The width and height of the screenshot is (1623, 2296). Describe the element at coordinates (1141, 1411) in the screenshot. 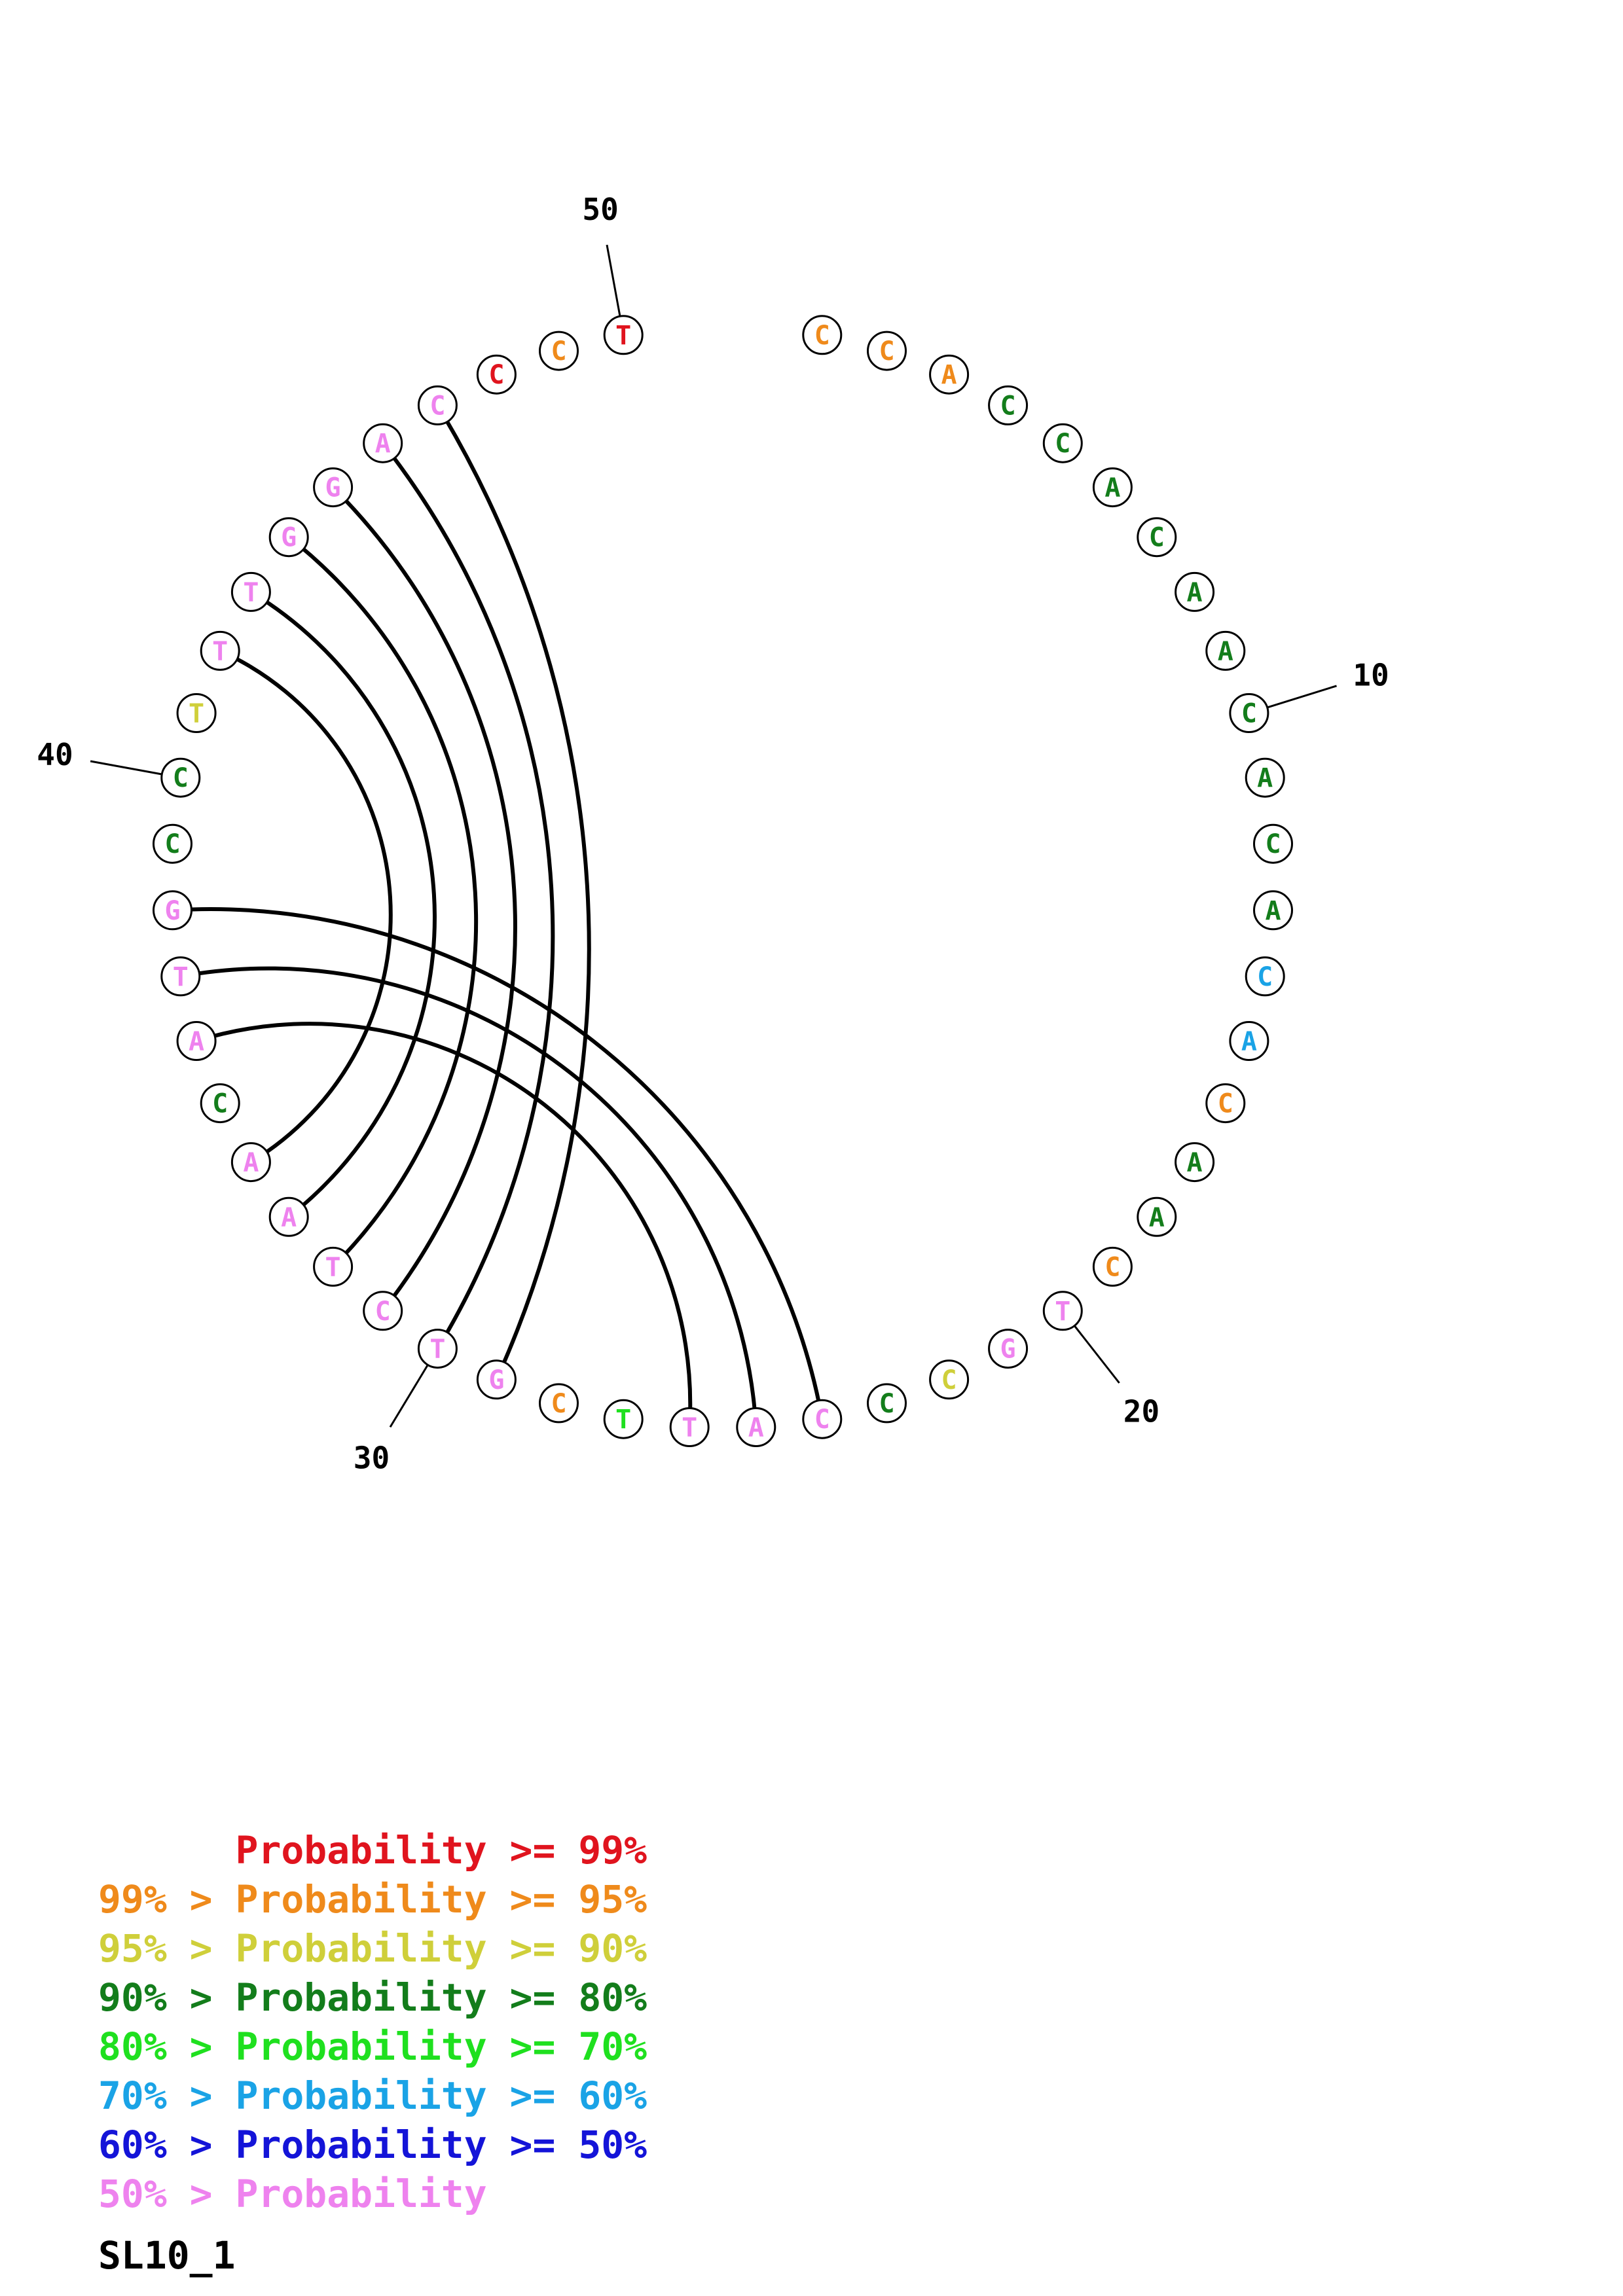

I see `tick-label-20: 20` at that location.